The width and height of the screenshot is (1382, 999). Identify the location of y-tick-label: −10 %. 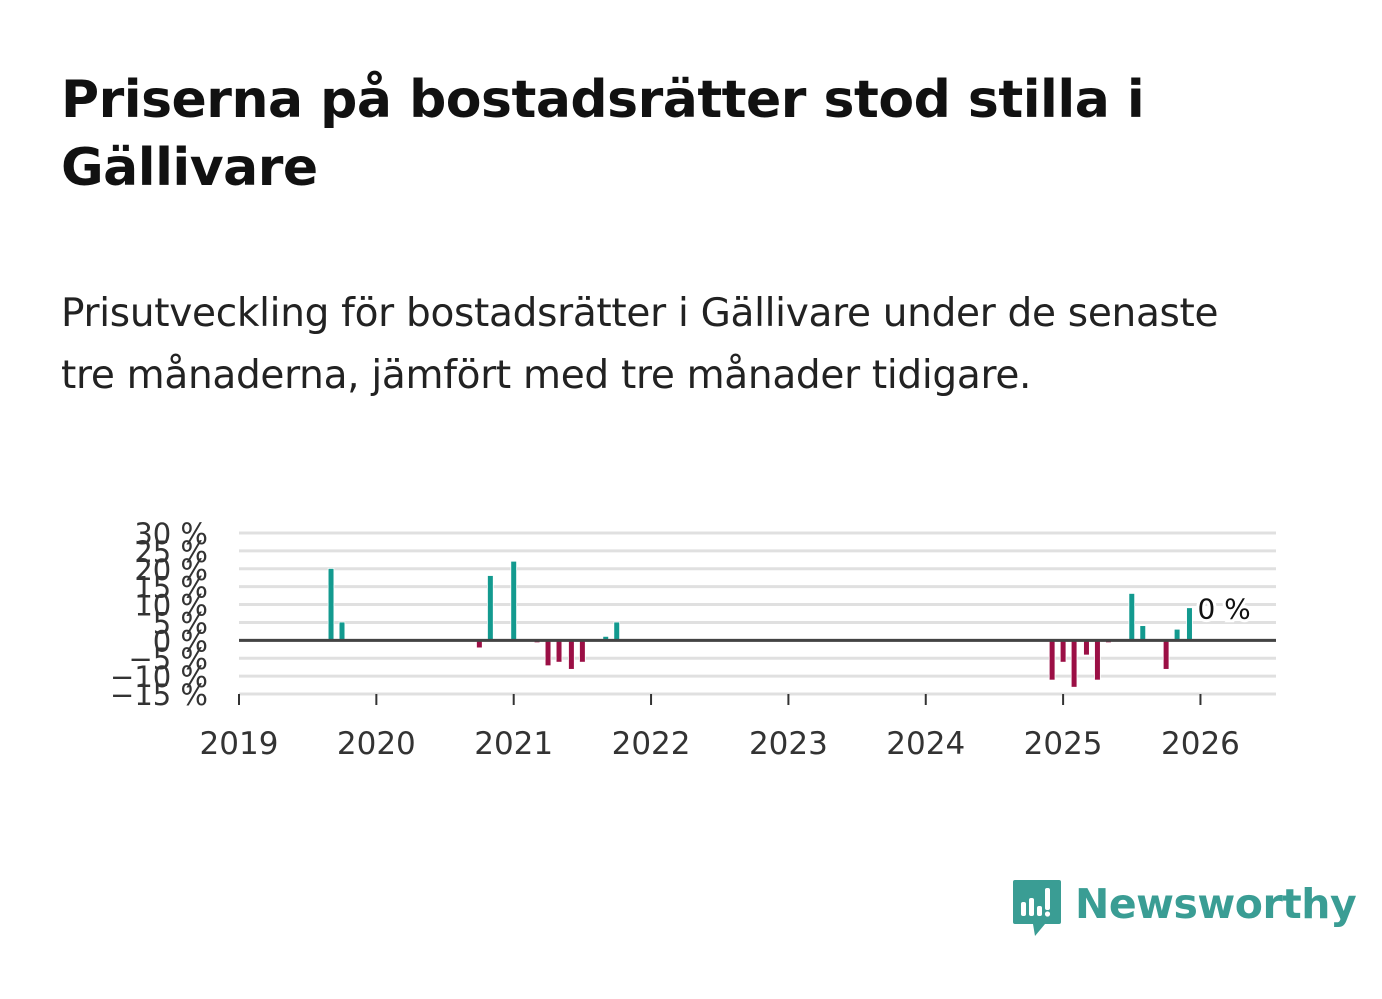
(159, 677).